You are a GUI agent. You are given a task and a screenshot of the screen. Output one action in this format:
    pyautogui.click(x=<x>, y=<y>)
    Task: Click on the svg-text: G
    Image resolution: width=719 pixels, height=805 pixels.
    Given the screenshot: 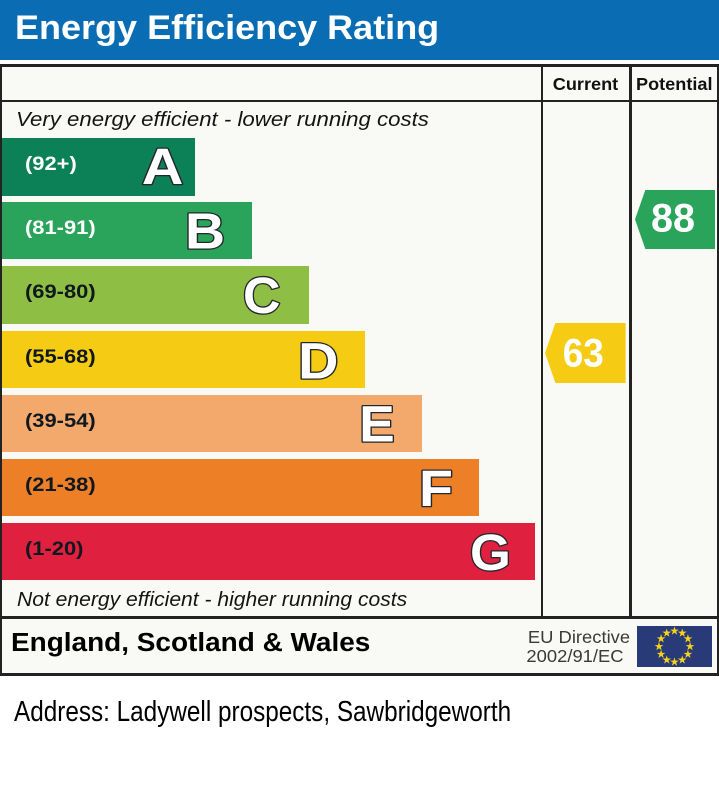 What is the action you would take?
    pyautogui.click(x=490, y=552)
    